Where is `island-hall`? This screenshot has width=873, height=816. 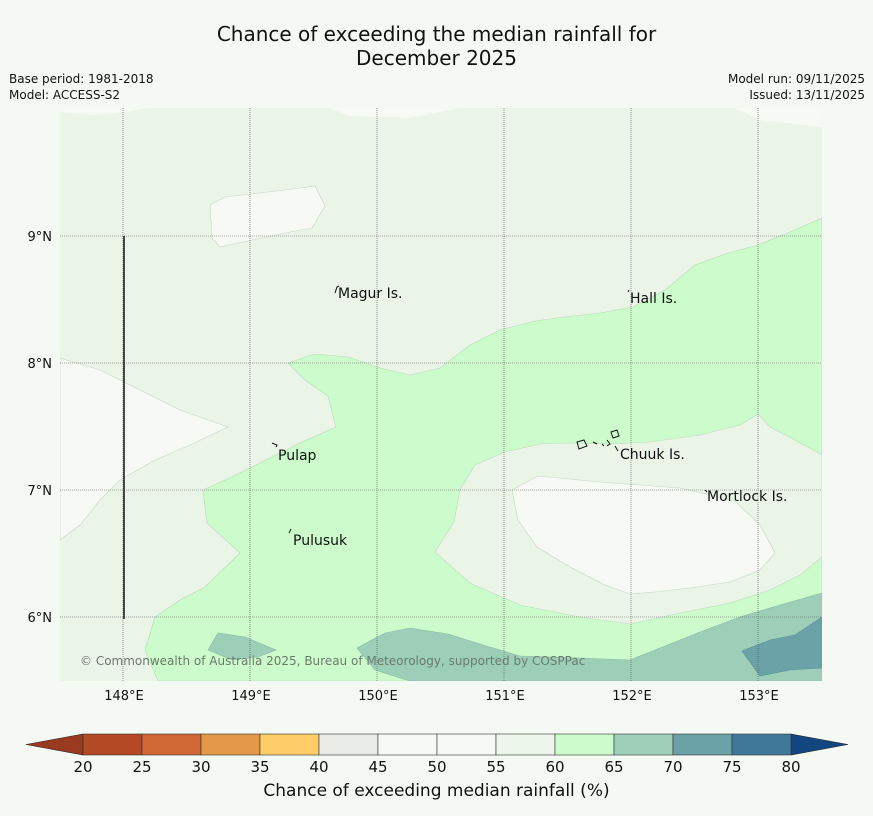 island-hall is located at coordinates (628, 291).